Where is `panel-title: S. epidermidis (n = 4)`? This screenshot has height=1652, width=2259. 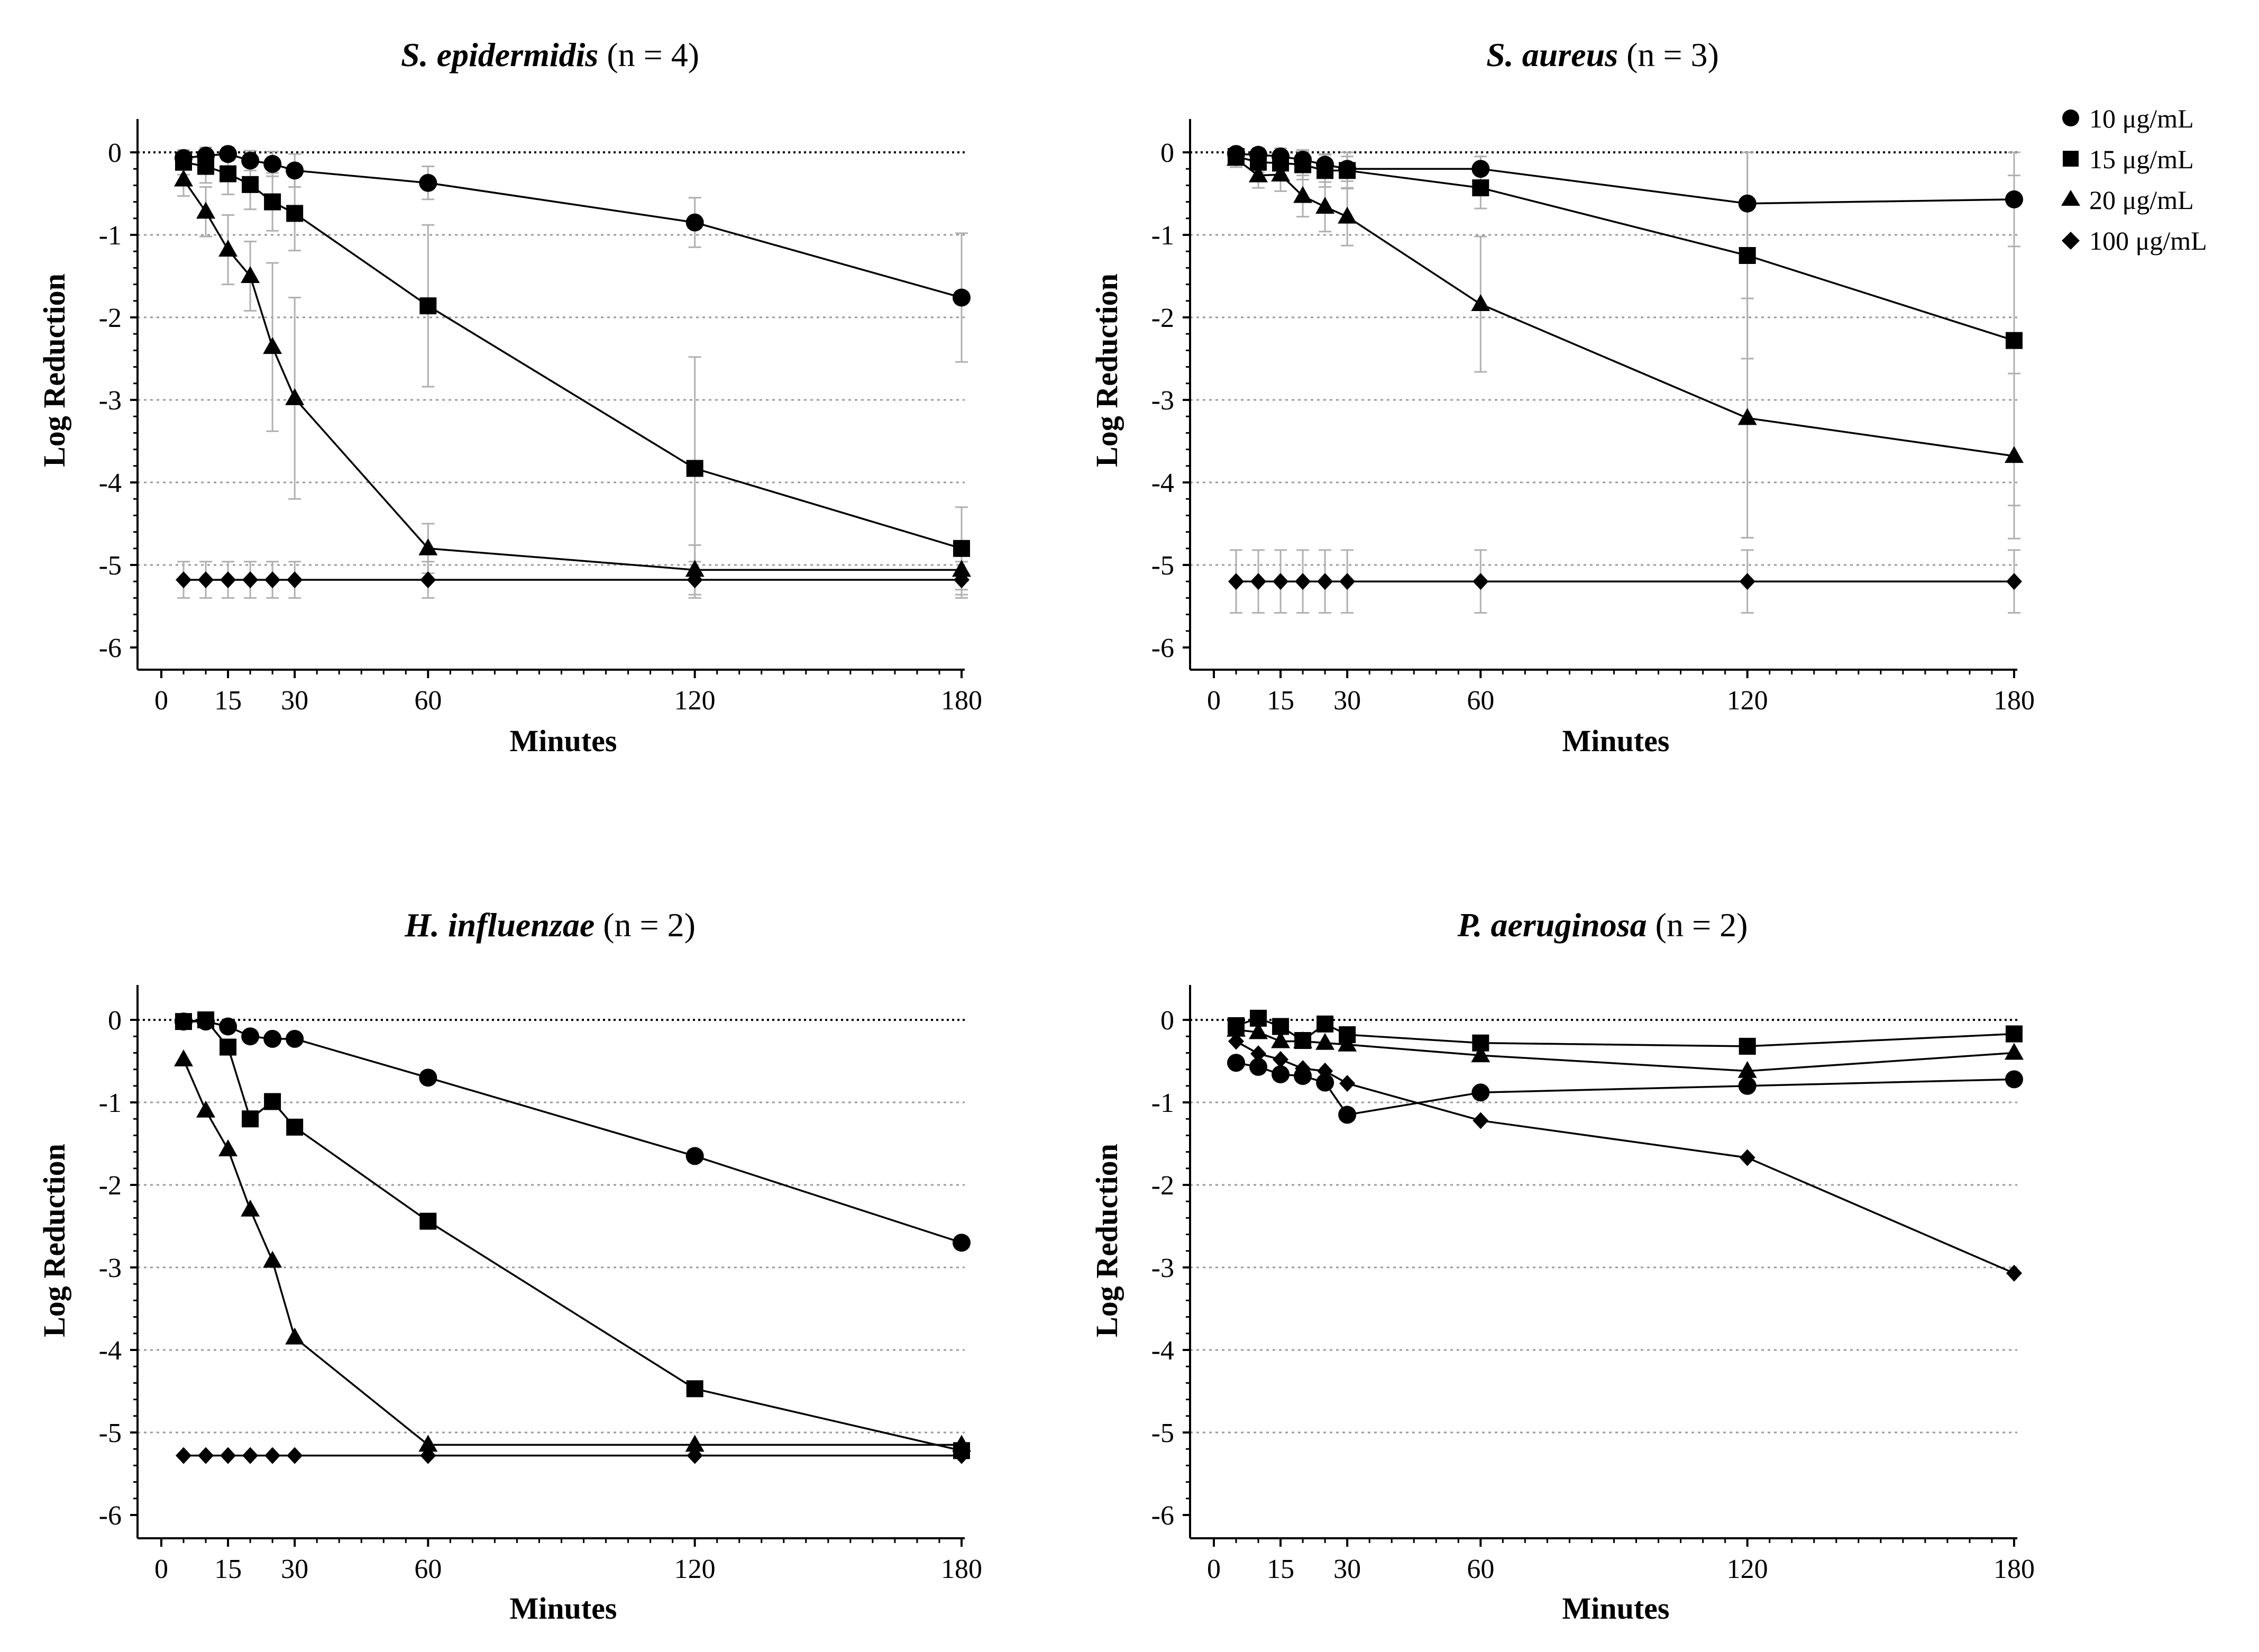
panel-title: S. epidermidis (n = 4) is located at coordinates (550, 55).